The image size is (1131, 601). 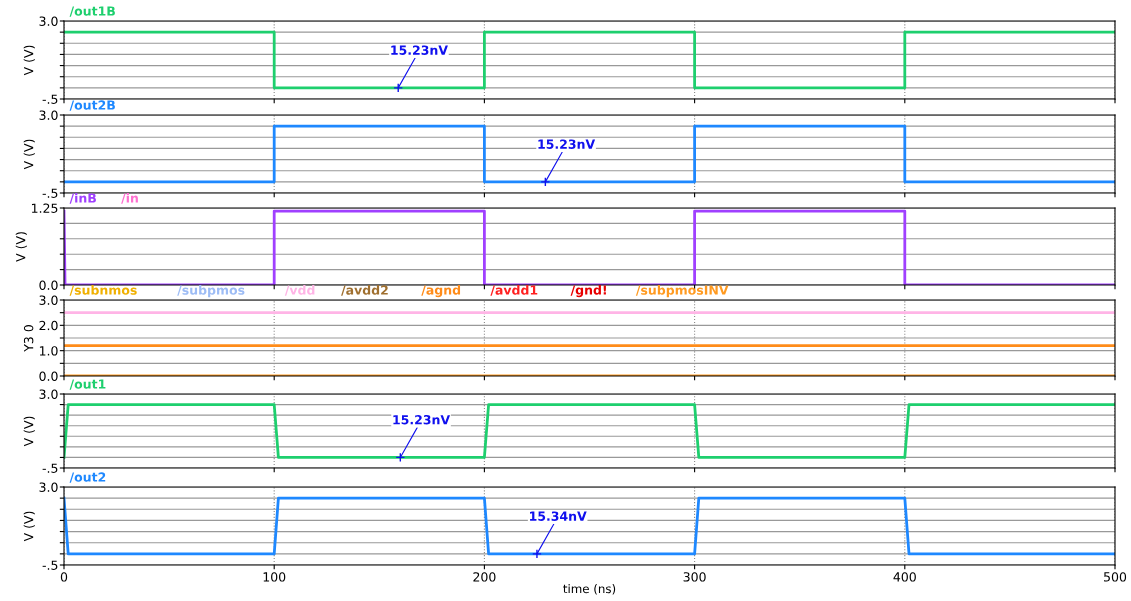 I want to click on annotation: 15.34nV, so click(x=558, y=516).